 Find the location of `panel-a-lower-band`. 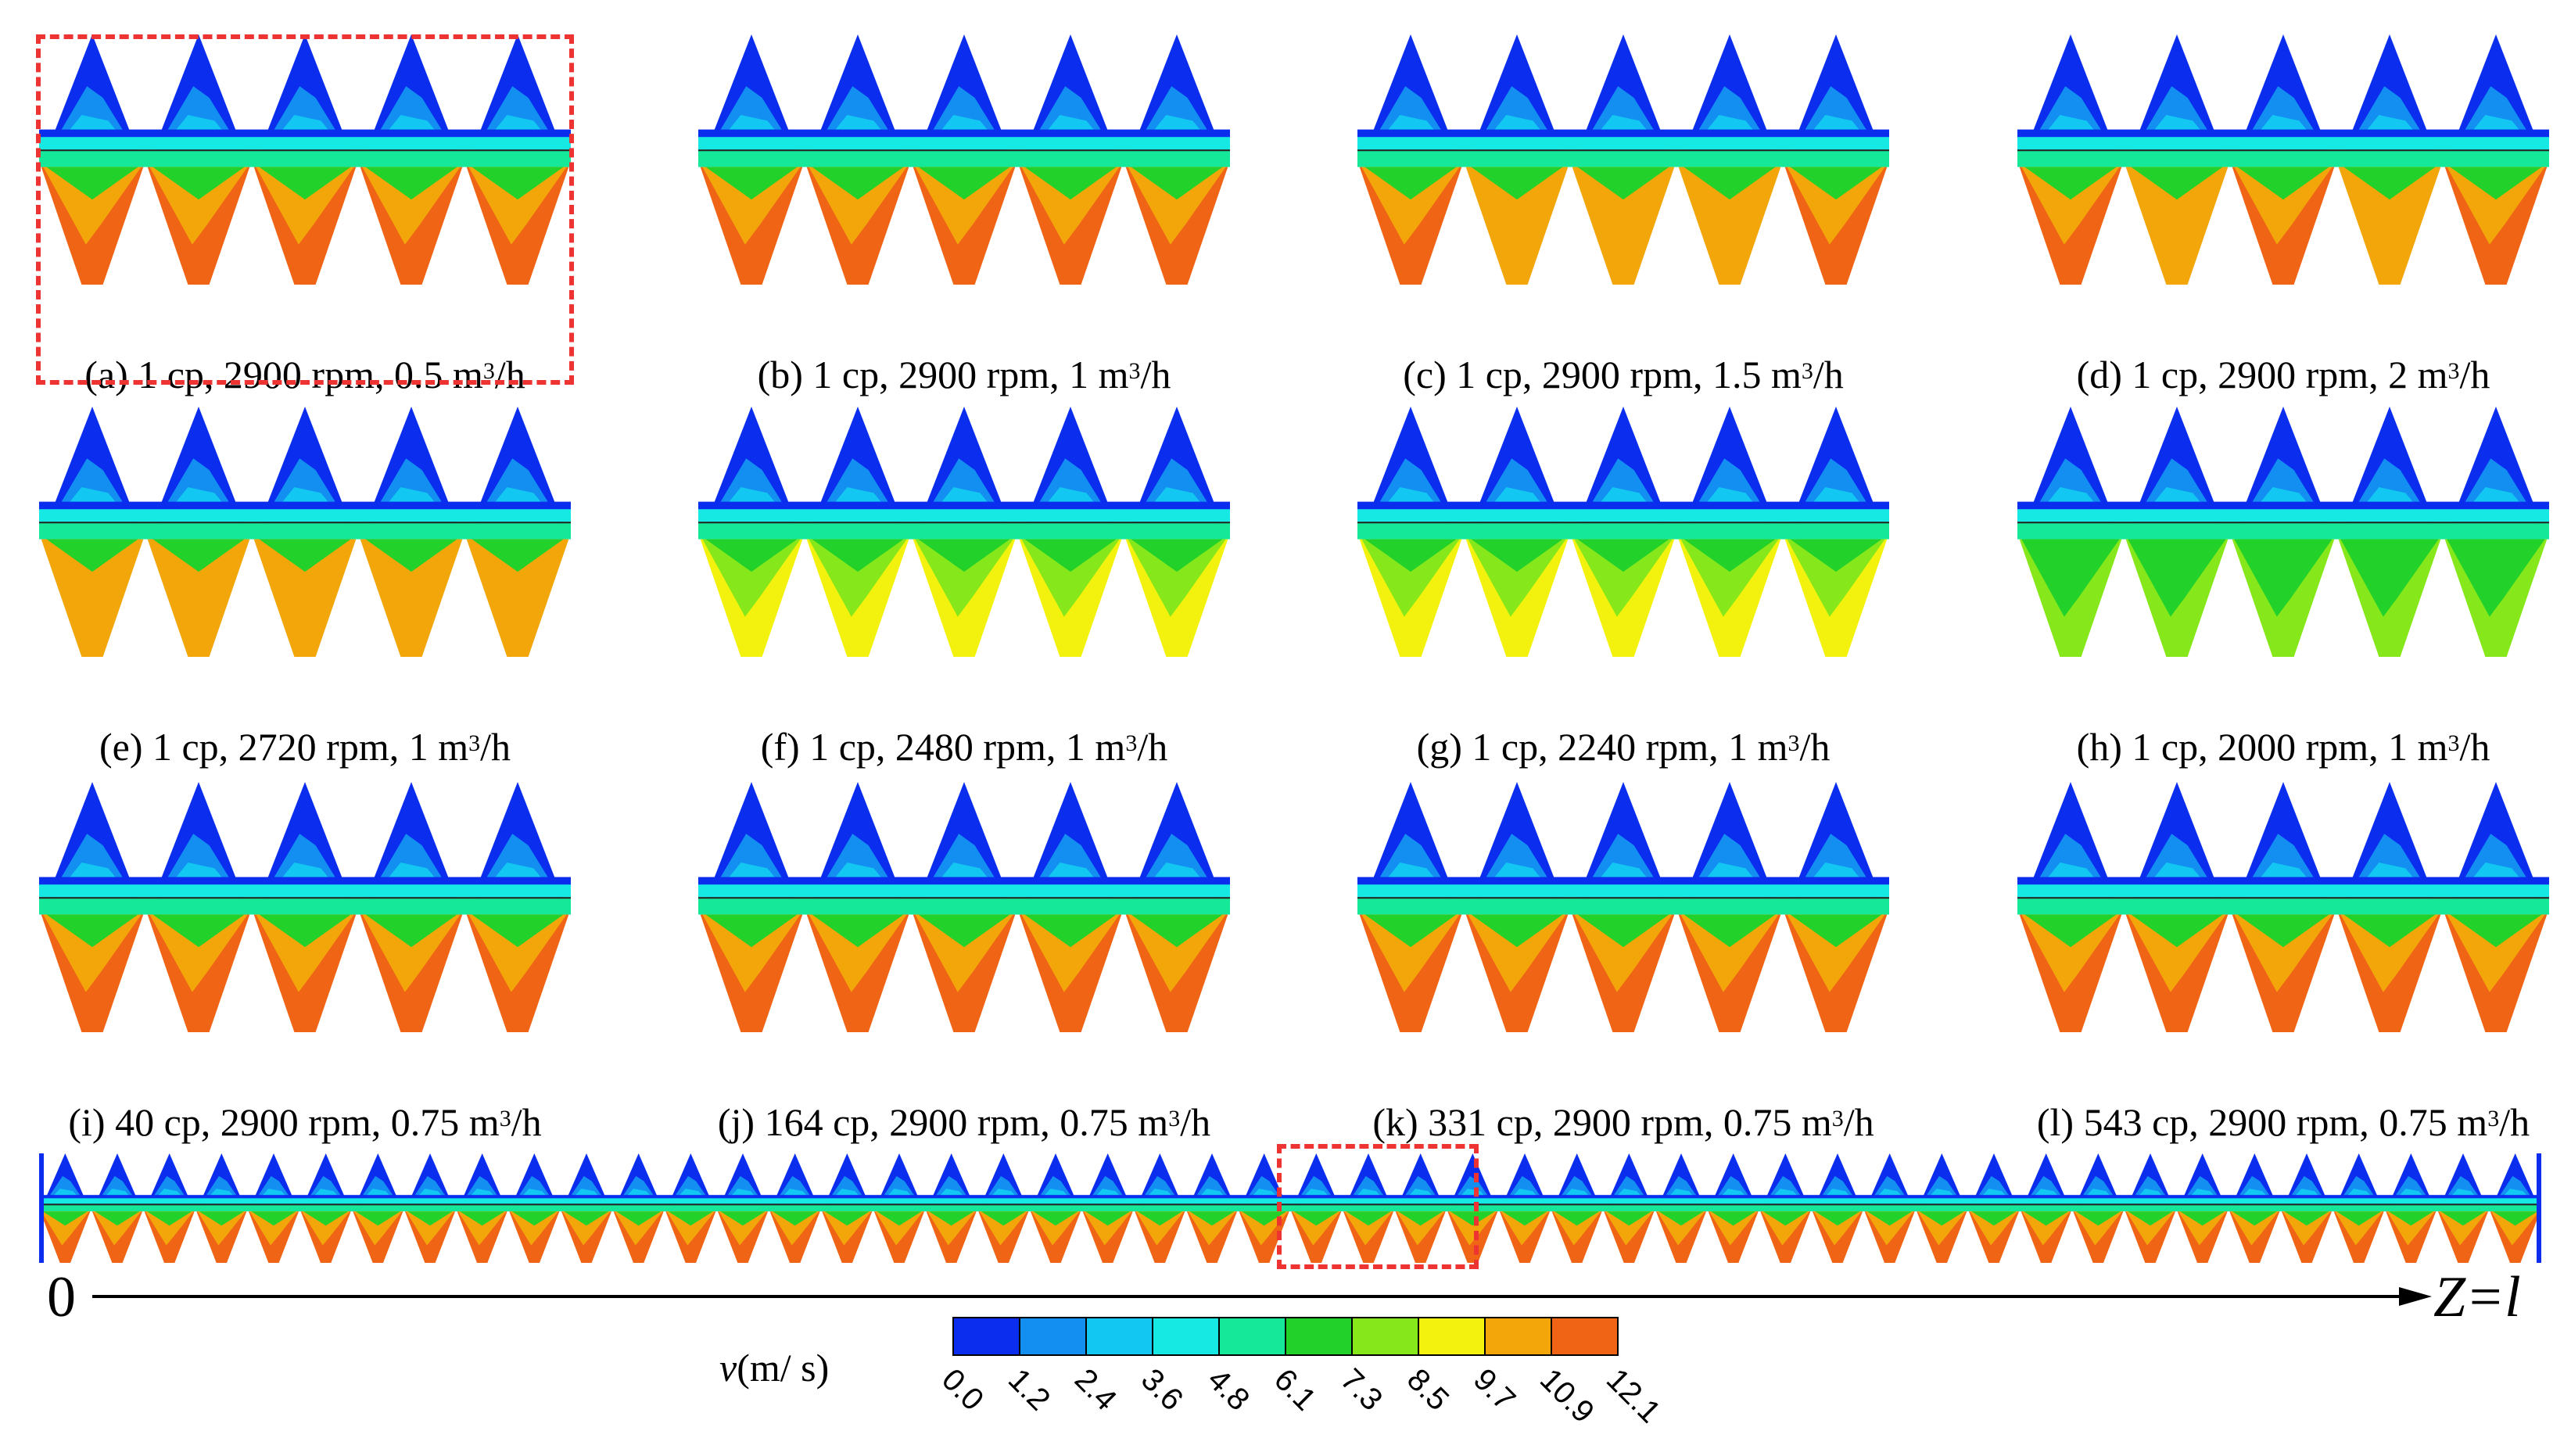

panel-a-lower-band is located at coordinates (198, 183).